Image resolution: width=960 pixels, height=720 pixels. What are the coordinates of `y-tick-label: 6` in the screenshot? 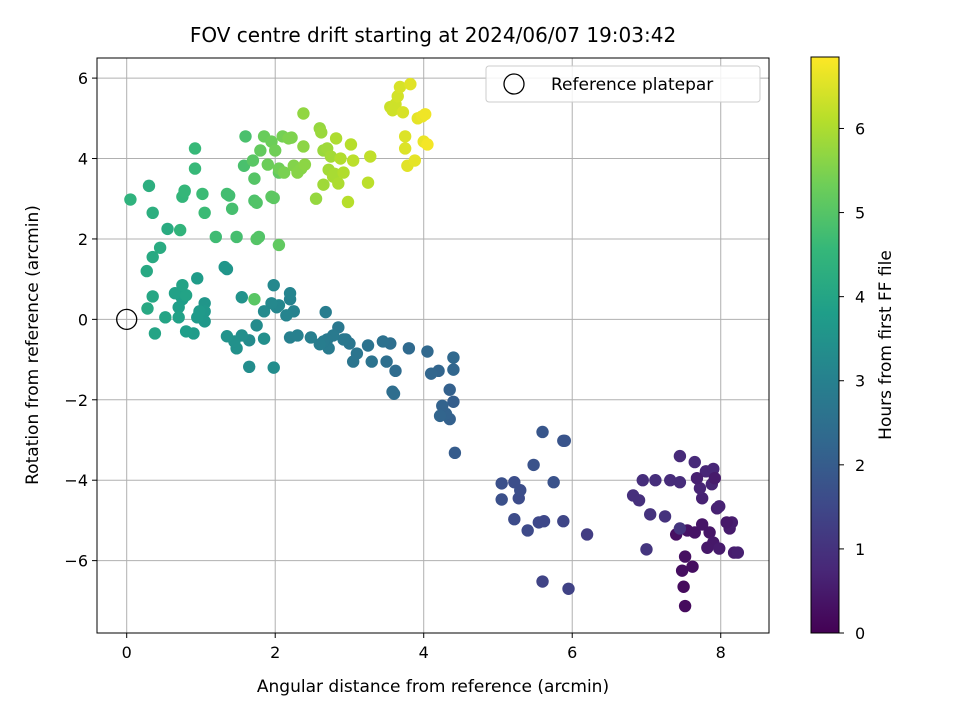 It's located at (83, 78).